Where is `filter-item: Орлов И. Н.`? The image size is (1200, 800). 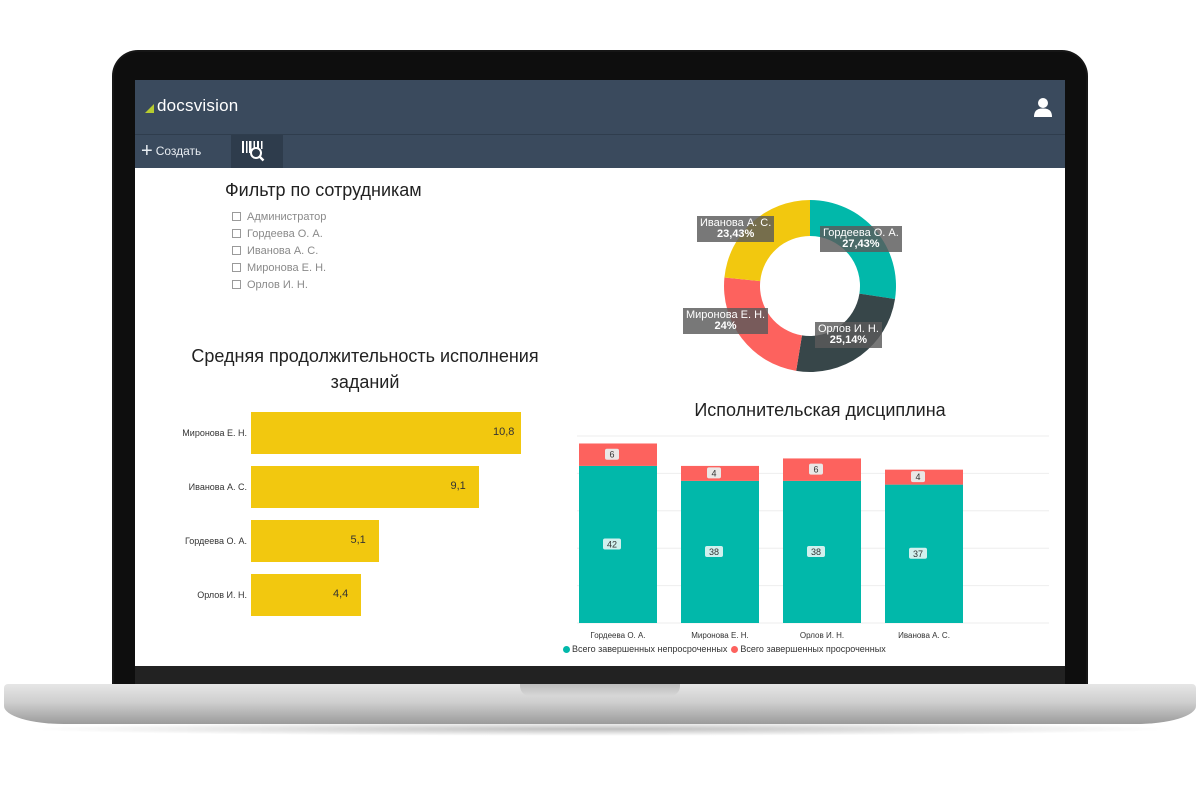 filter-item: Орлов И. Н. is located at coordinates (279, 284).